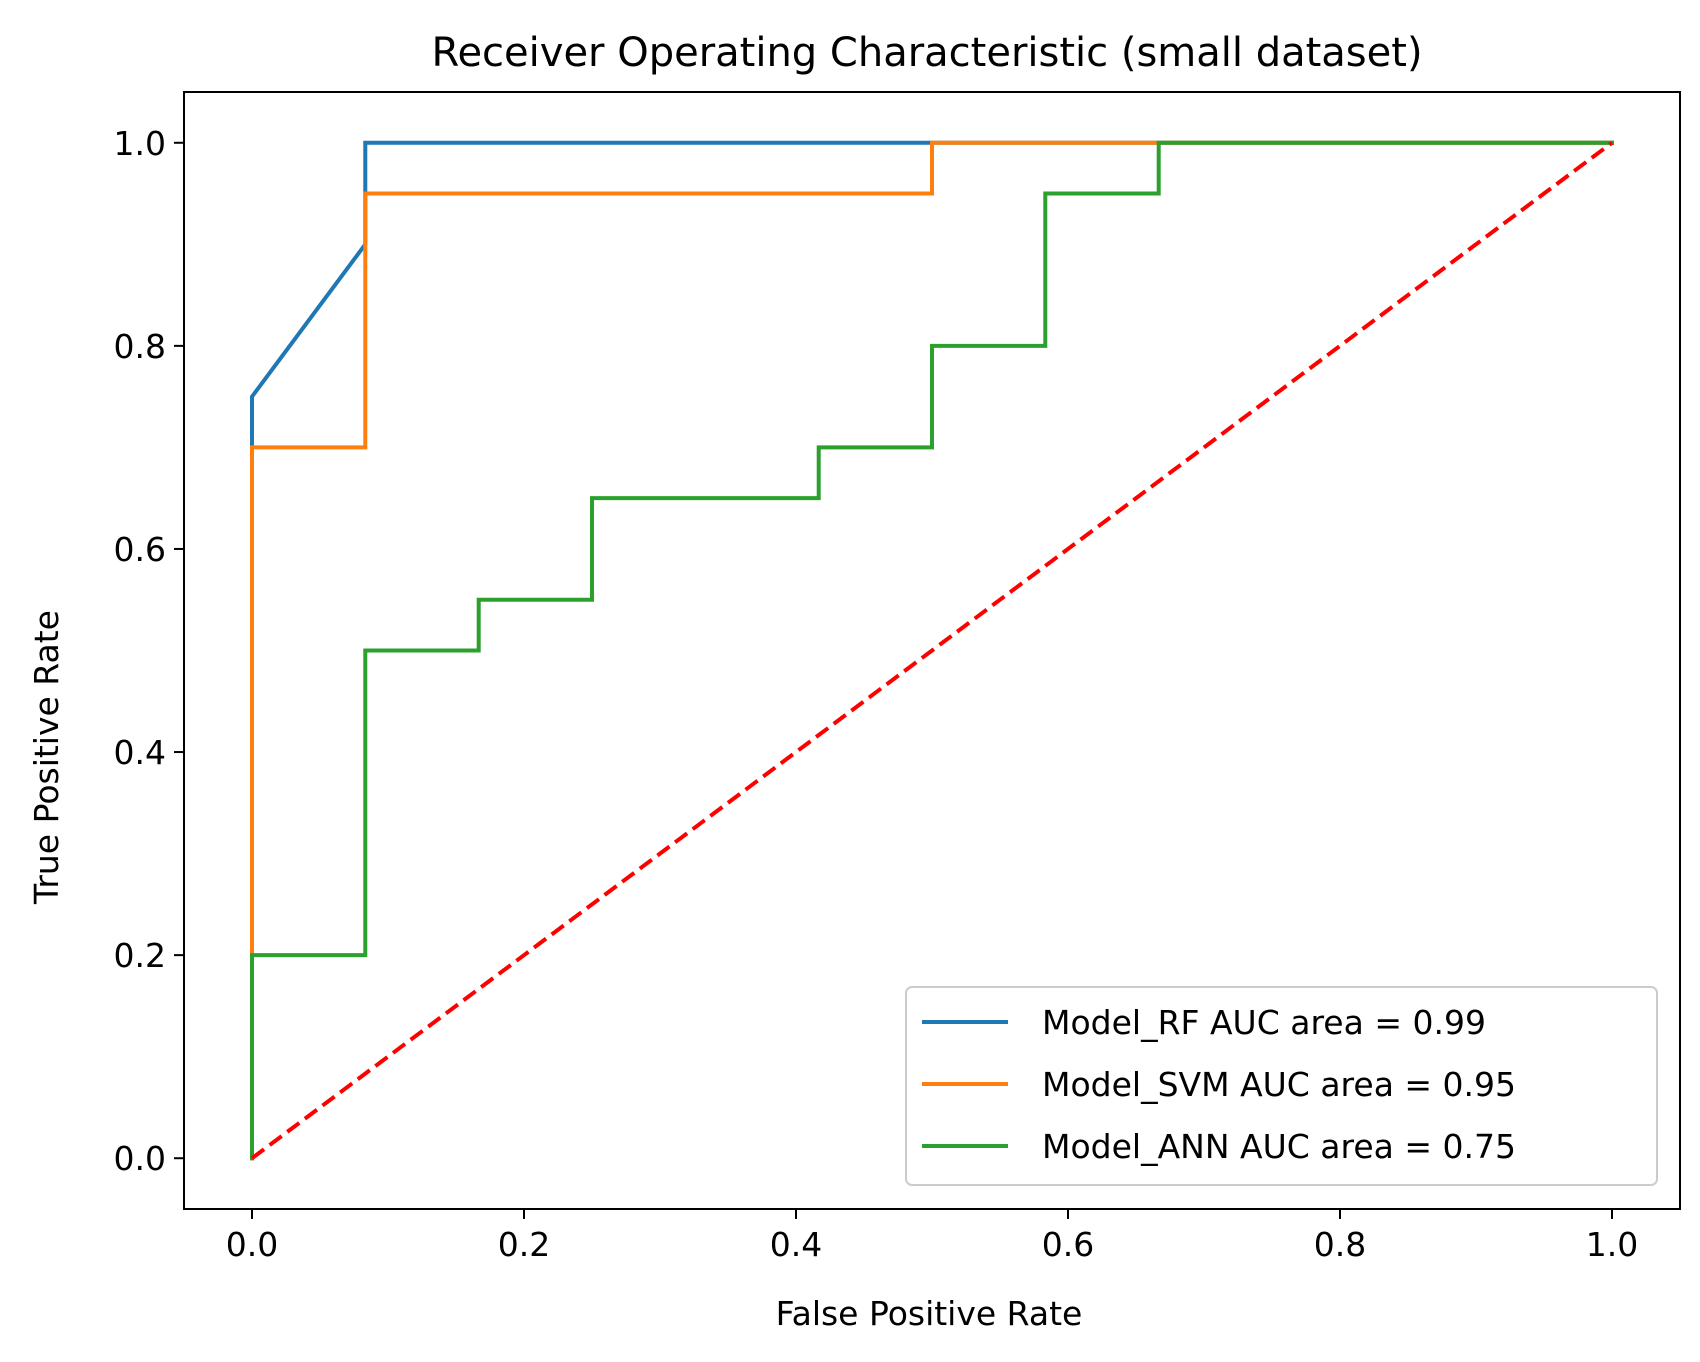 The height and width of the screenshot is (1362, 1700). I want to click on legend-label-1: Model_RF AUC area = 0.99, so click(1264, 1022).